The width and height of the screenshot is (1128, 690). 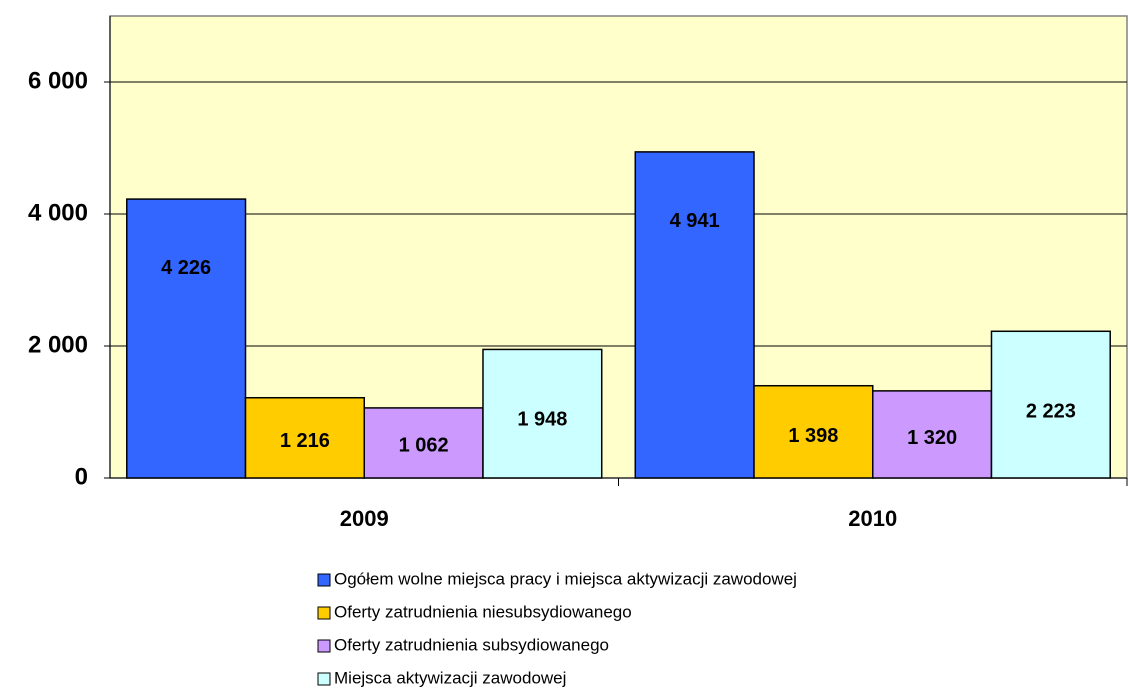 What do you see at coordinates (305, 441) in the screenshot?
I see `data-label: 1 216` at bounding box center [305, 441].